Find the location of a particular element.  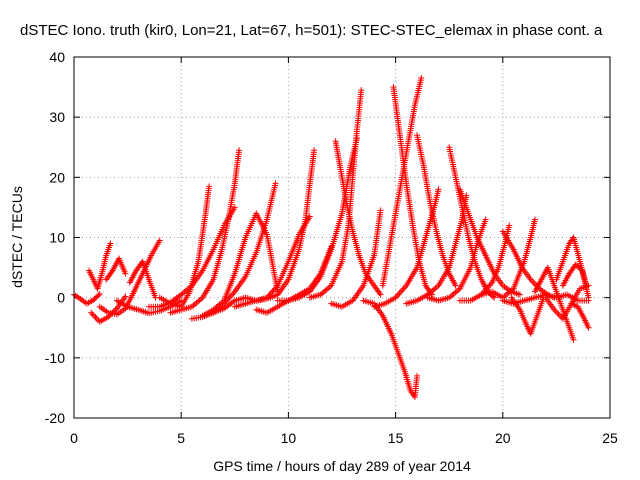

x-axis-label: GPS time / hours of day 289 of year 2014 is located at coordinates (342, 466).